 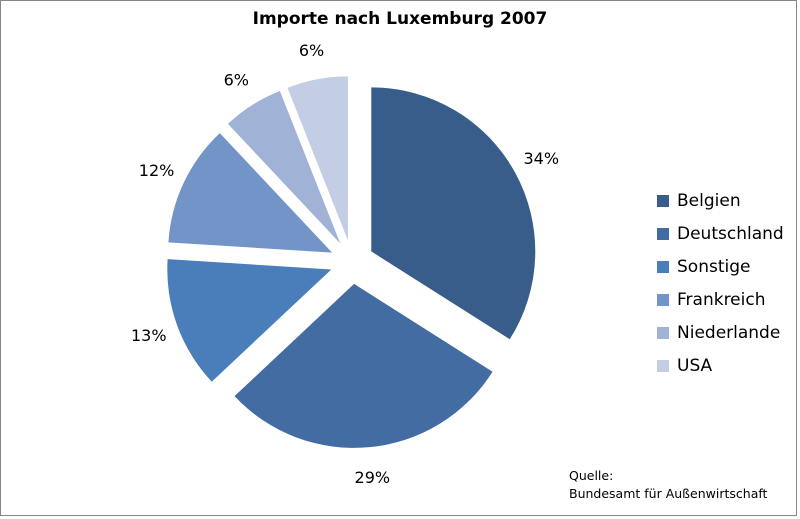 What do you see at coordinates (542, 158) in the screenshot?
I see `data-label-belgien: 34%` at bounding box center [542, 158].